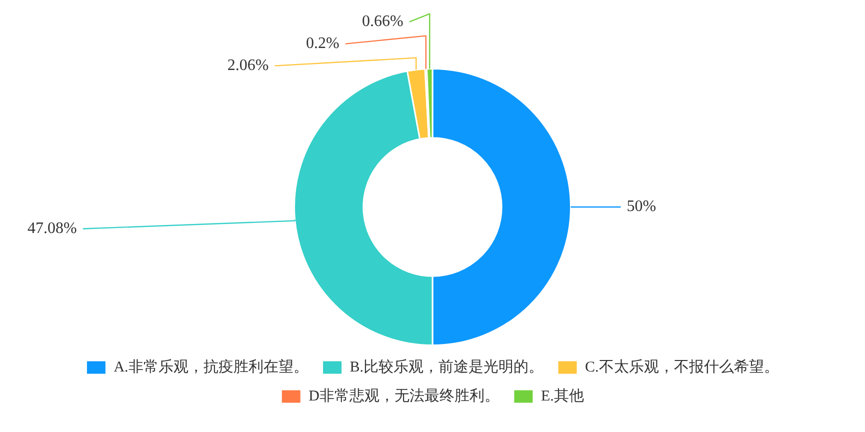 The height and width of the screenshot is (432, 865). What do you see at coordinates (211, 367) in the screenshot?
I see `legend-label: A.非常乐观，抗疫胜利在望。` at bounding box center [211, 367].